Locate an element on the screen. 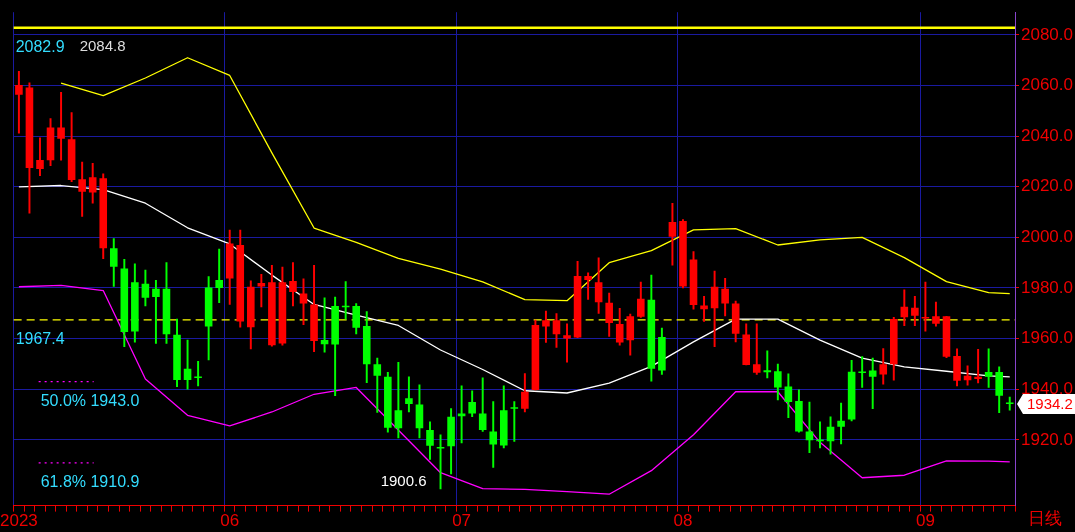 This screenshot has height=532, width=1075. y-tick-label: 2000.0 is located at coordinates (1047, 237).